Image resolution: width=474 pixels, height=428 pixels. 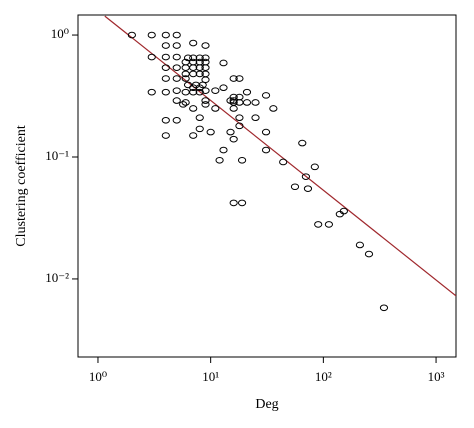 What do you see at coordinates (436, 376) in the screenshot?
I see `x-tick-label: 10³` at bounding box center [436, 376].